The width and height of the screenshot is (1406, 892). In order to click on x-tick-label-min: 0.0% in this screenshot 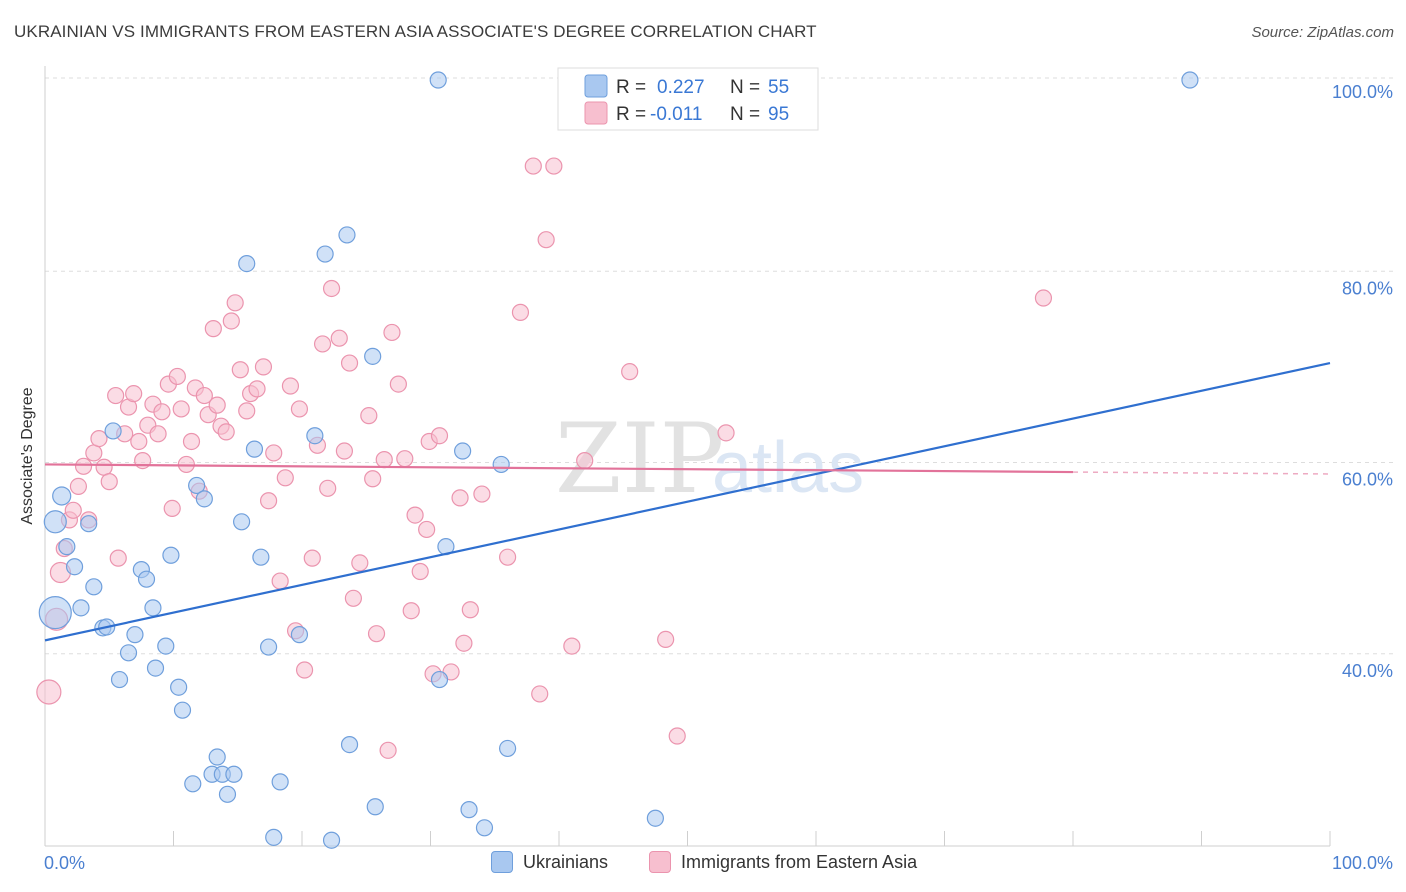, I will do `click(64, 863)`.